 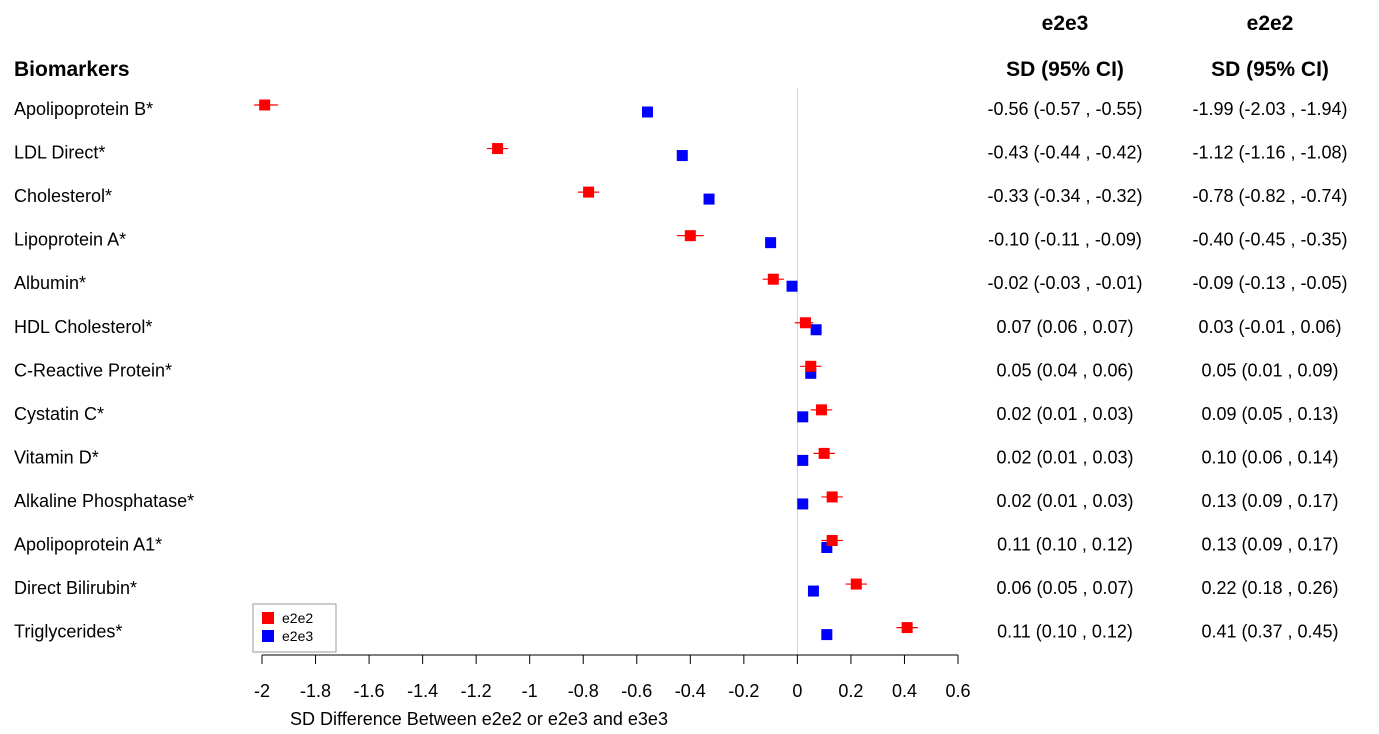 I want to click on table-cell: -0.56 (-0.57 , -0.55), so click(x=1064, y=109).